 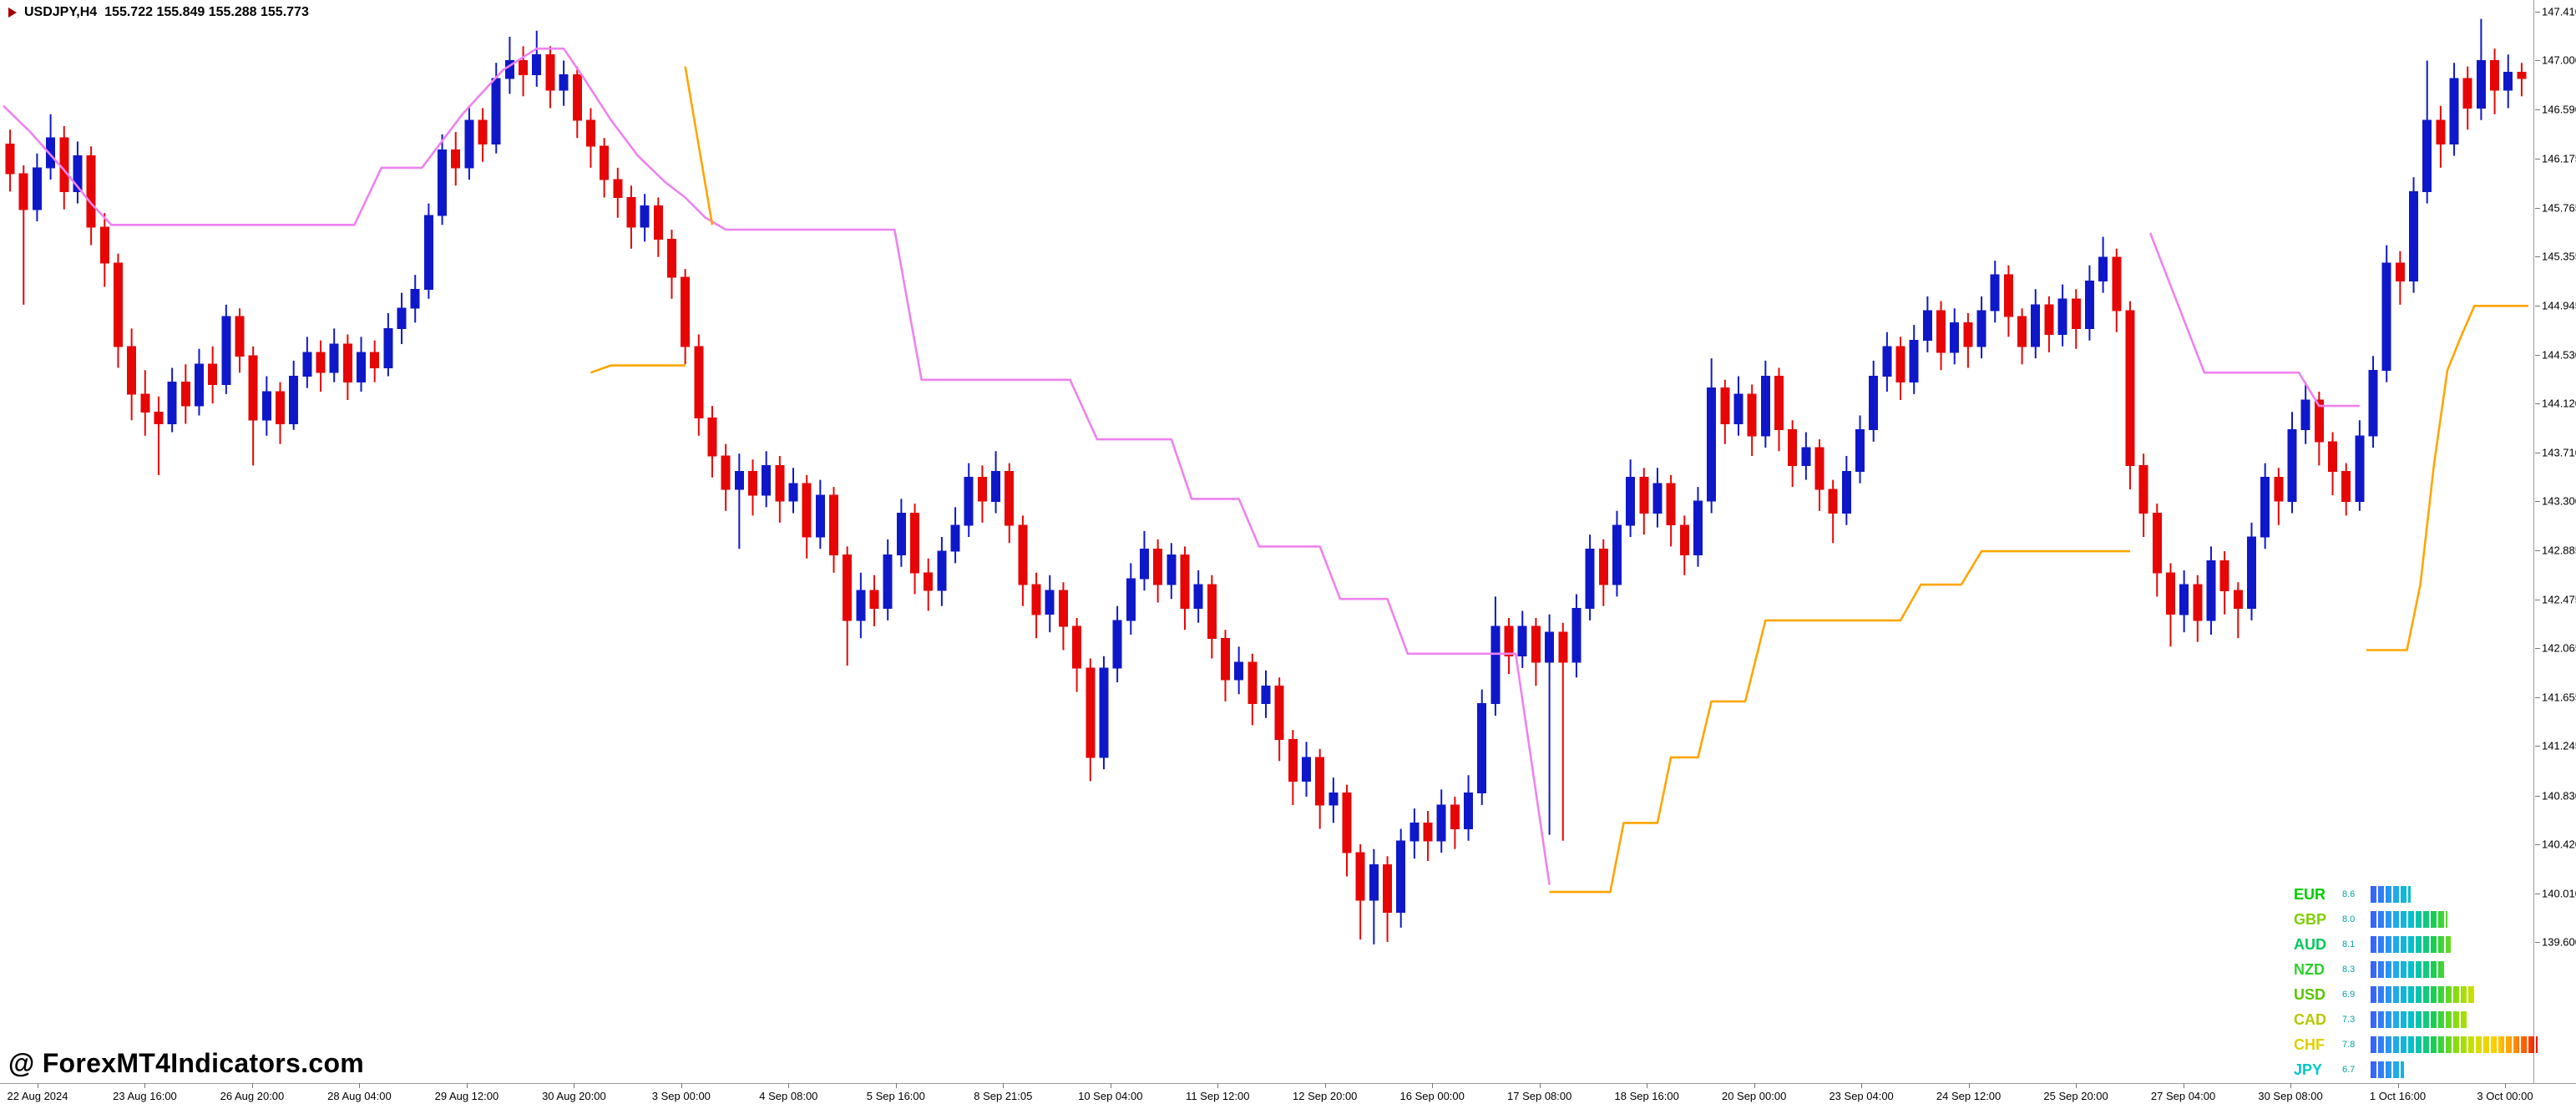 I want to click on currency-code: EUR, so click(x=2310, y=894).